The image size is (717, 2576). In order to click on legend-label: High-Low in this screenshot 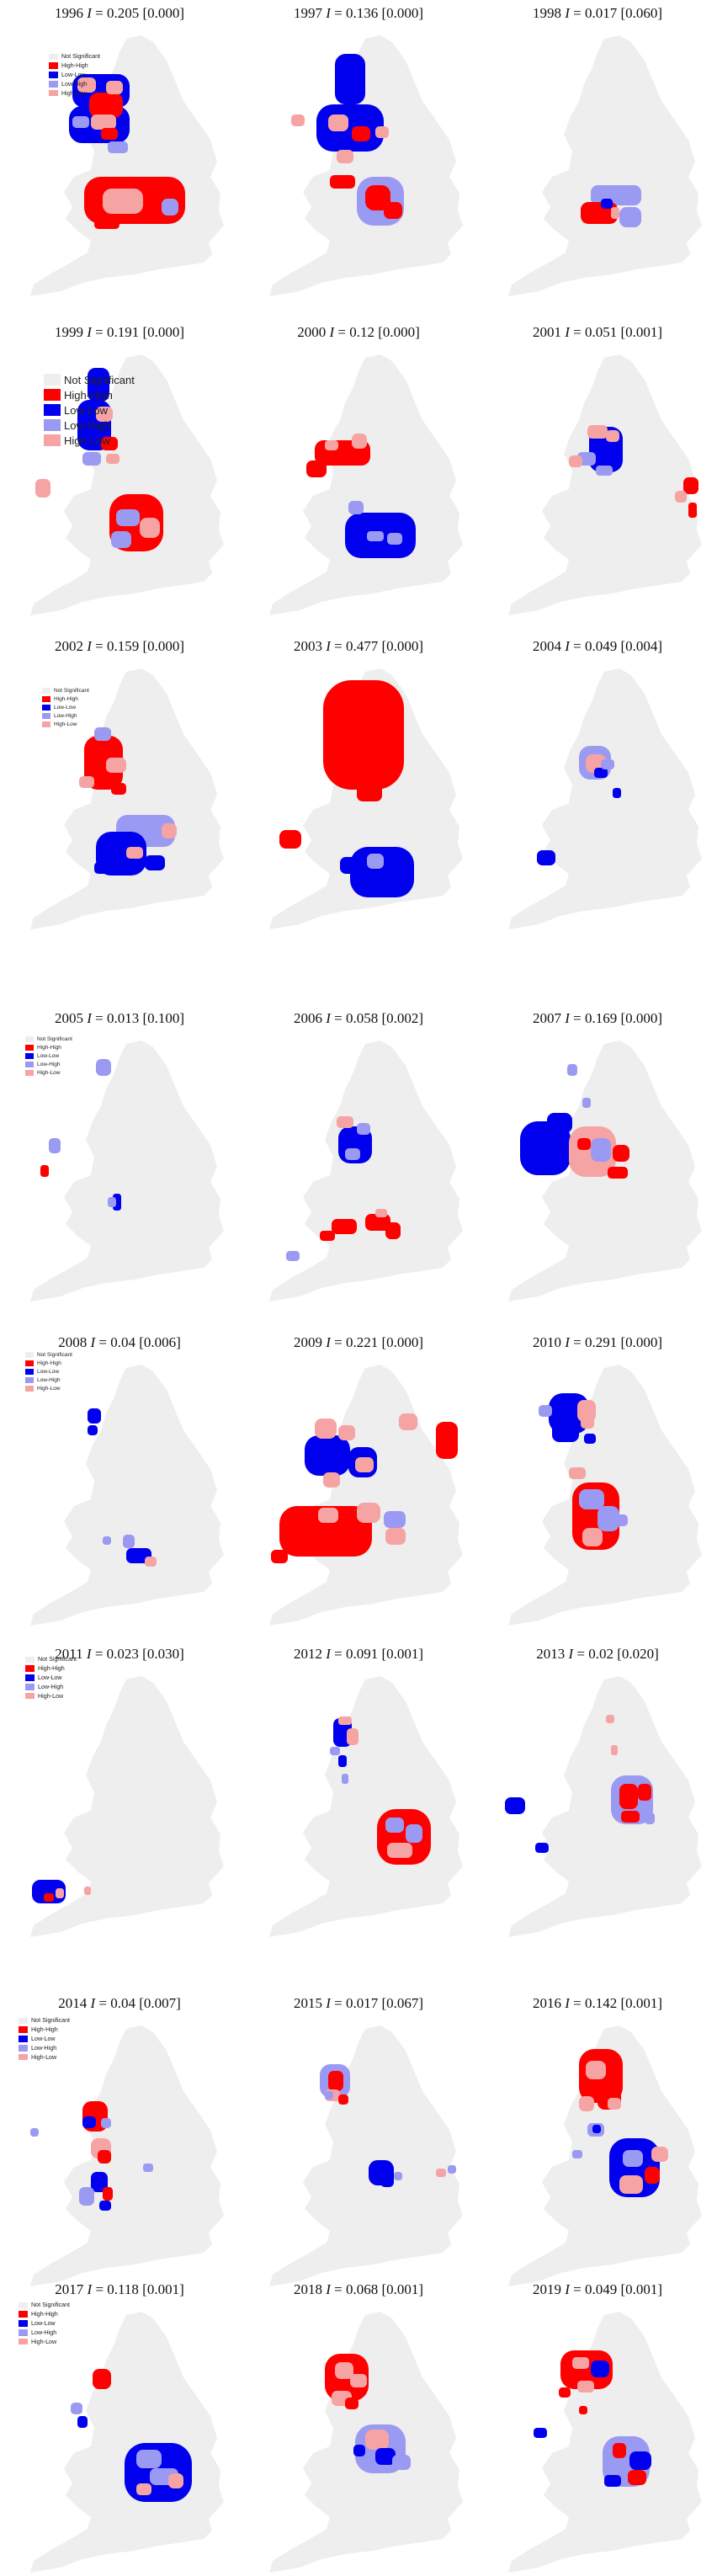, I will do `click(49, 1073)`.